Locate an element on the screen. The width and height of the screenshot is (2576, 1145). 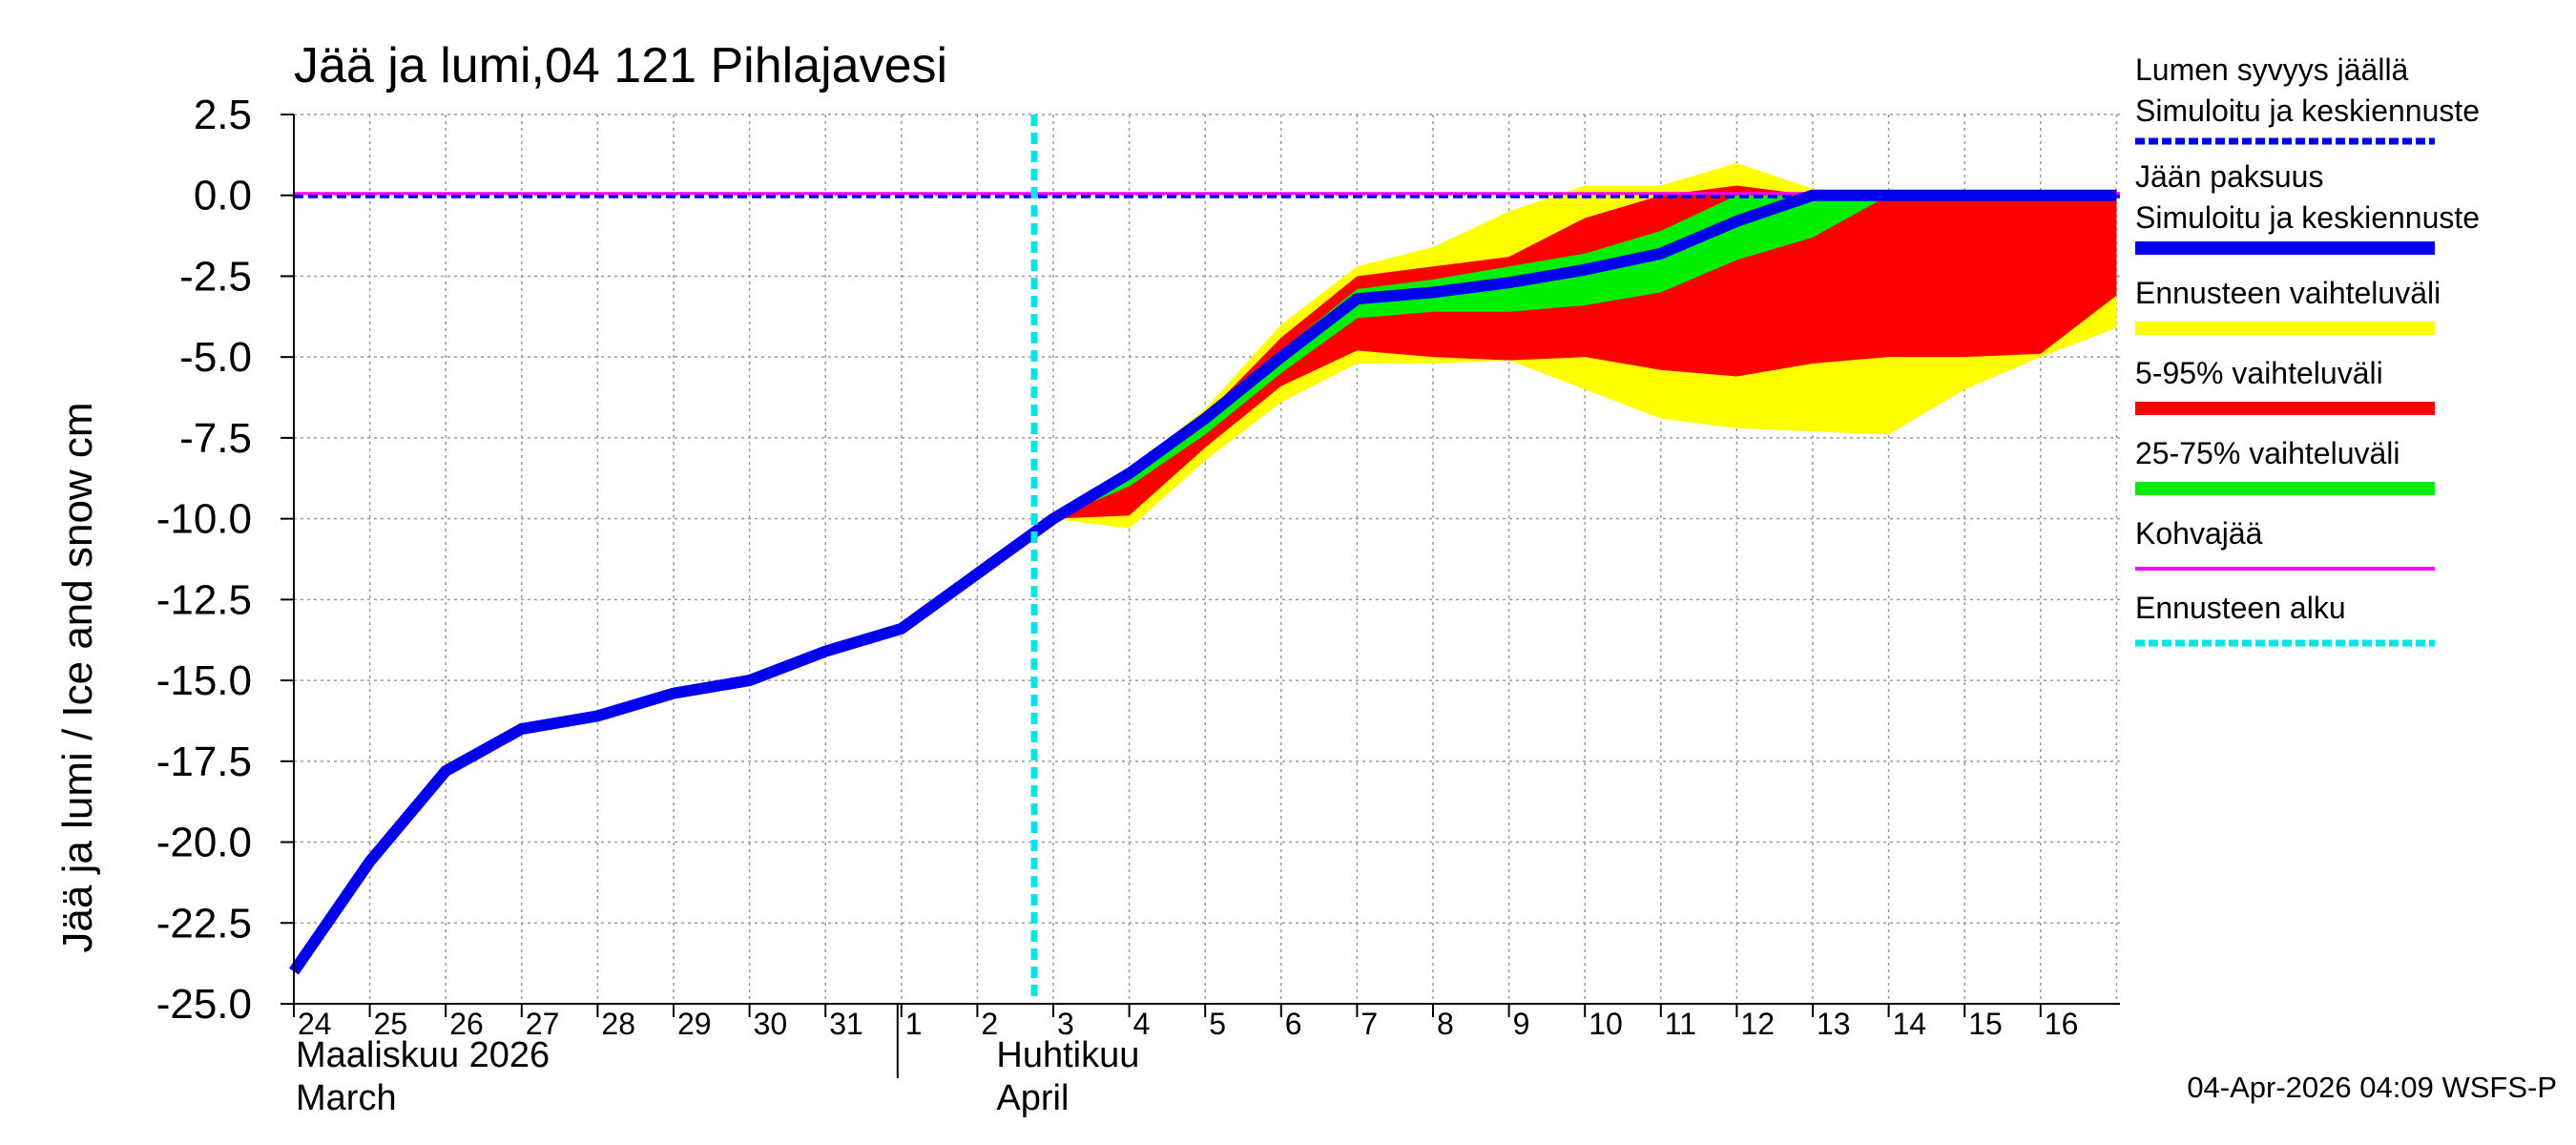
x-tick-label: 30 is located at coordinates (771, 1024).